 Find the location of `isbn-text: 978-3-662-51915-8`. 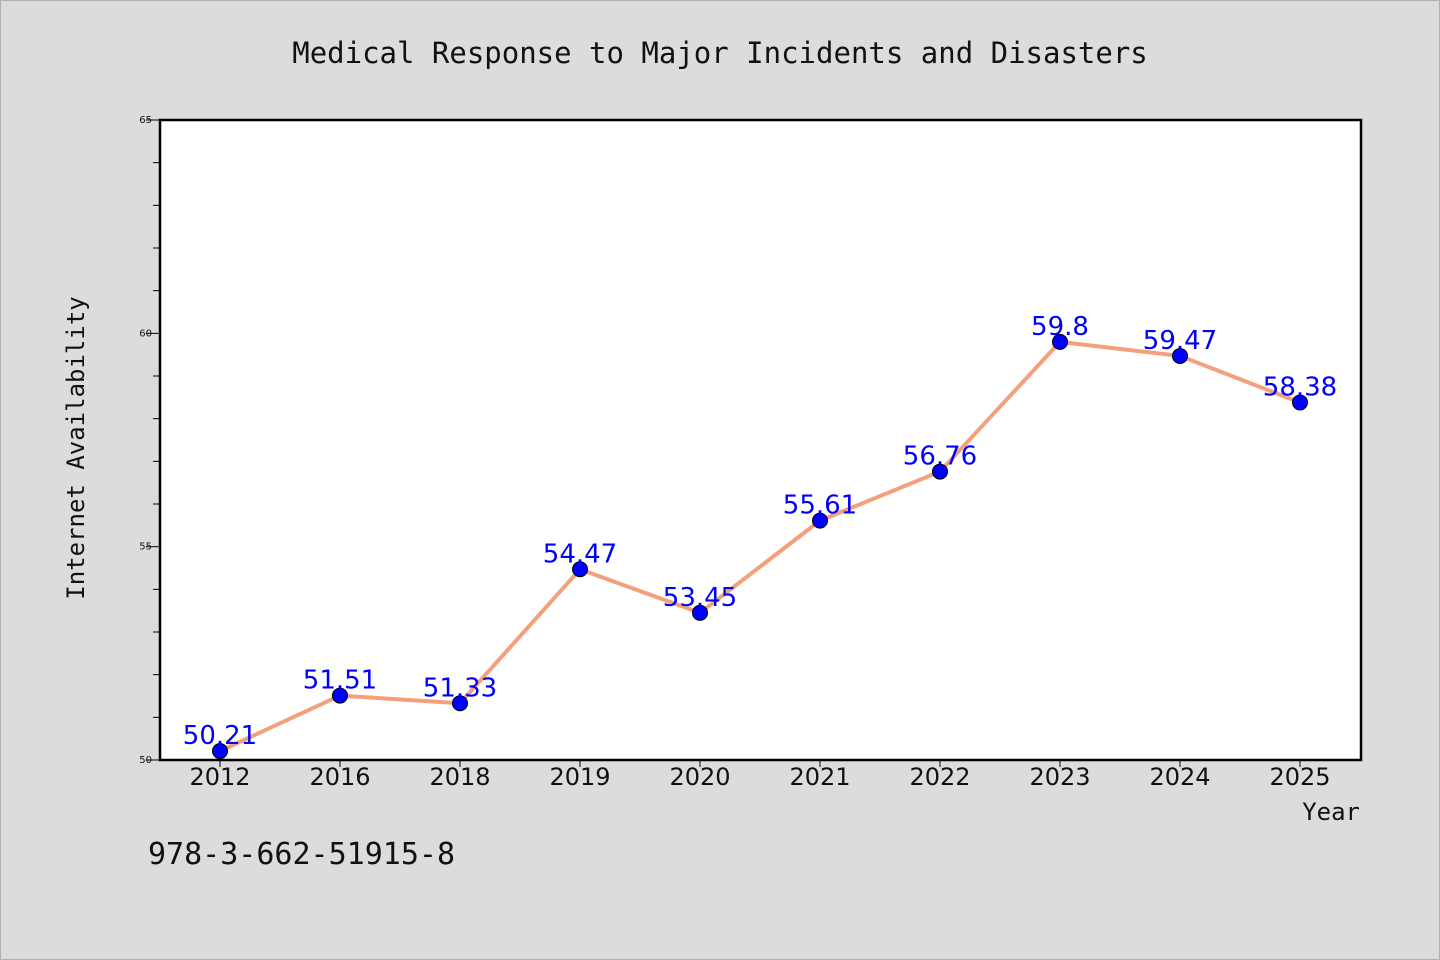

isbn-text: 978-3-662-51915-8 is located at coordinates (301, 854).